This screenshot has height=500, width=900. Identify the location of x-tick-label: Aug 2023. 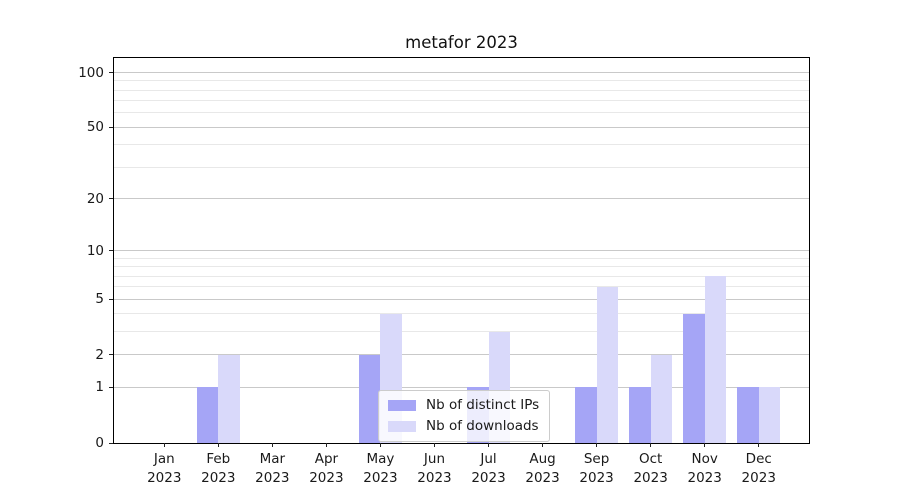
(542, 468).